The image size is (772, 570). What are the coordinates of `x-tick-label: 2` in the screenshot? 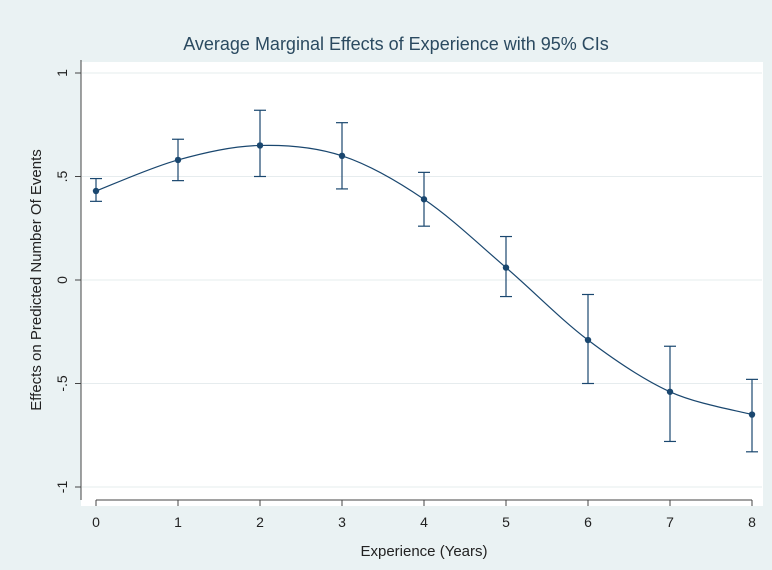 It's located at (260, 522).